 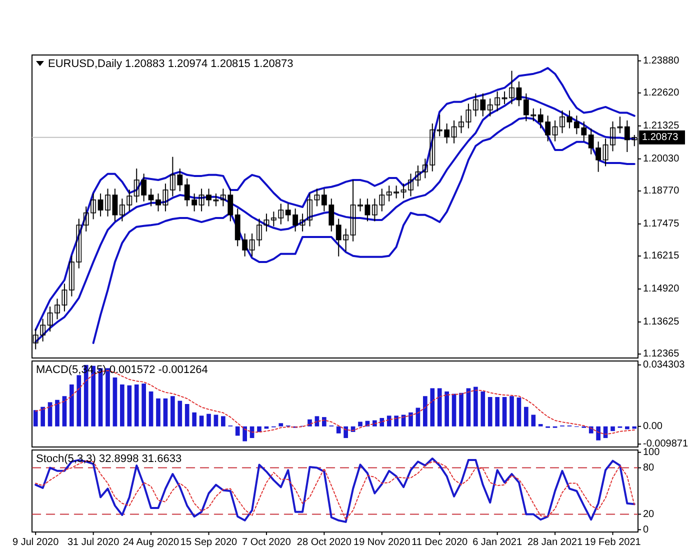 I want to click on x-tick-label: 6 Jan 2021, so click(x=497, y=542).